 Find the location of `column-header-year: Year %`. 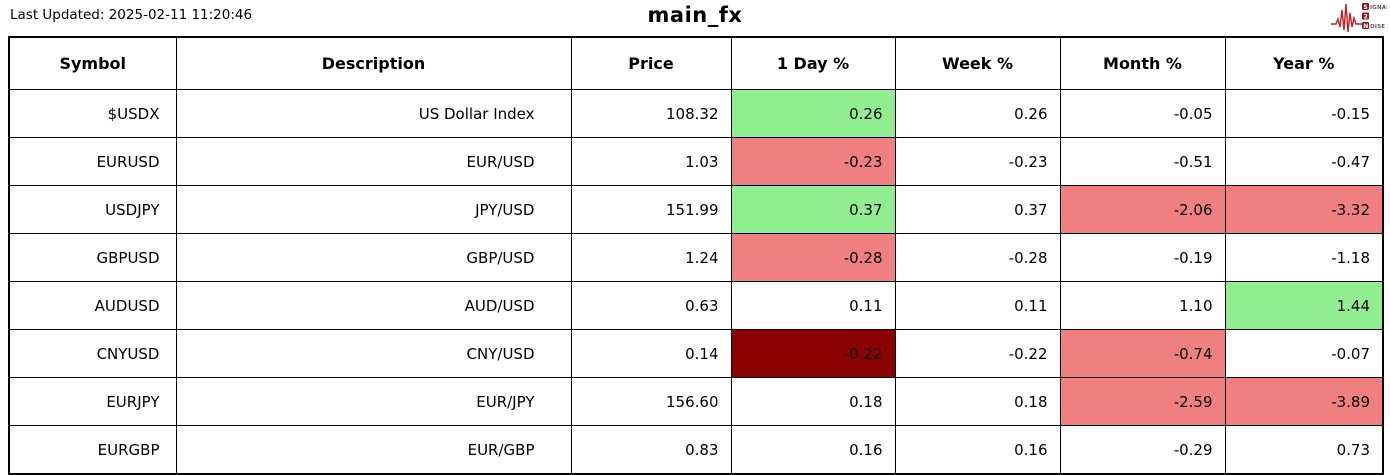

column-header-year: Year % is located at coordinates (1304, 63).